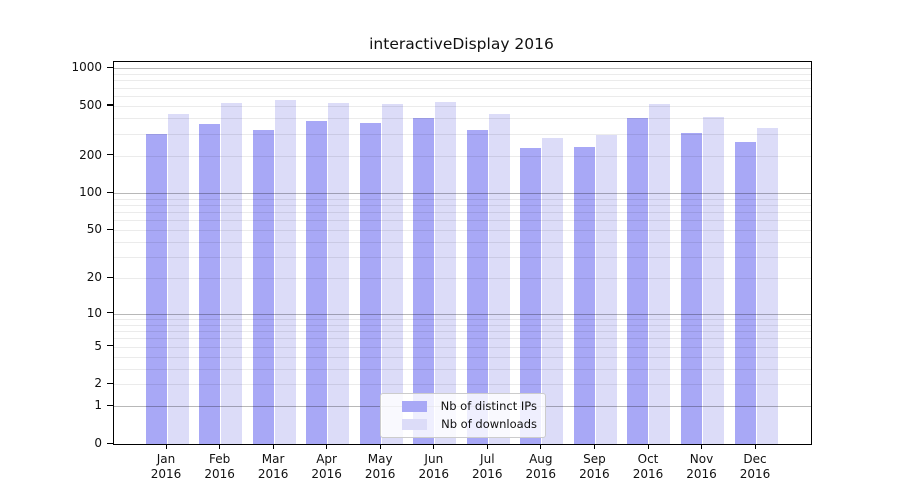  I want to click on legend-swatch-ips-icon, so click(414, 406).